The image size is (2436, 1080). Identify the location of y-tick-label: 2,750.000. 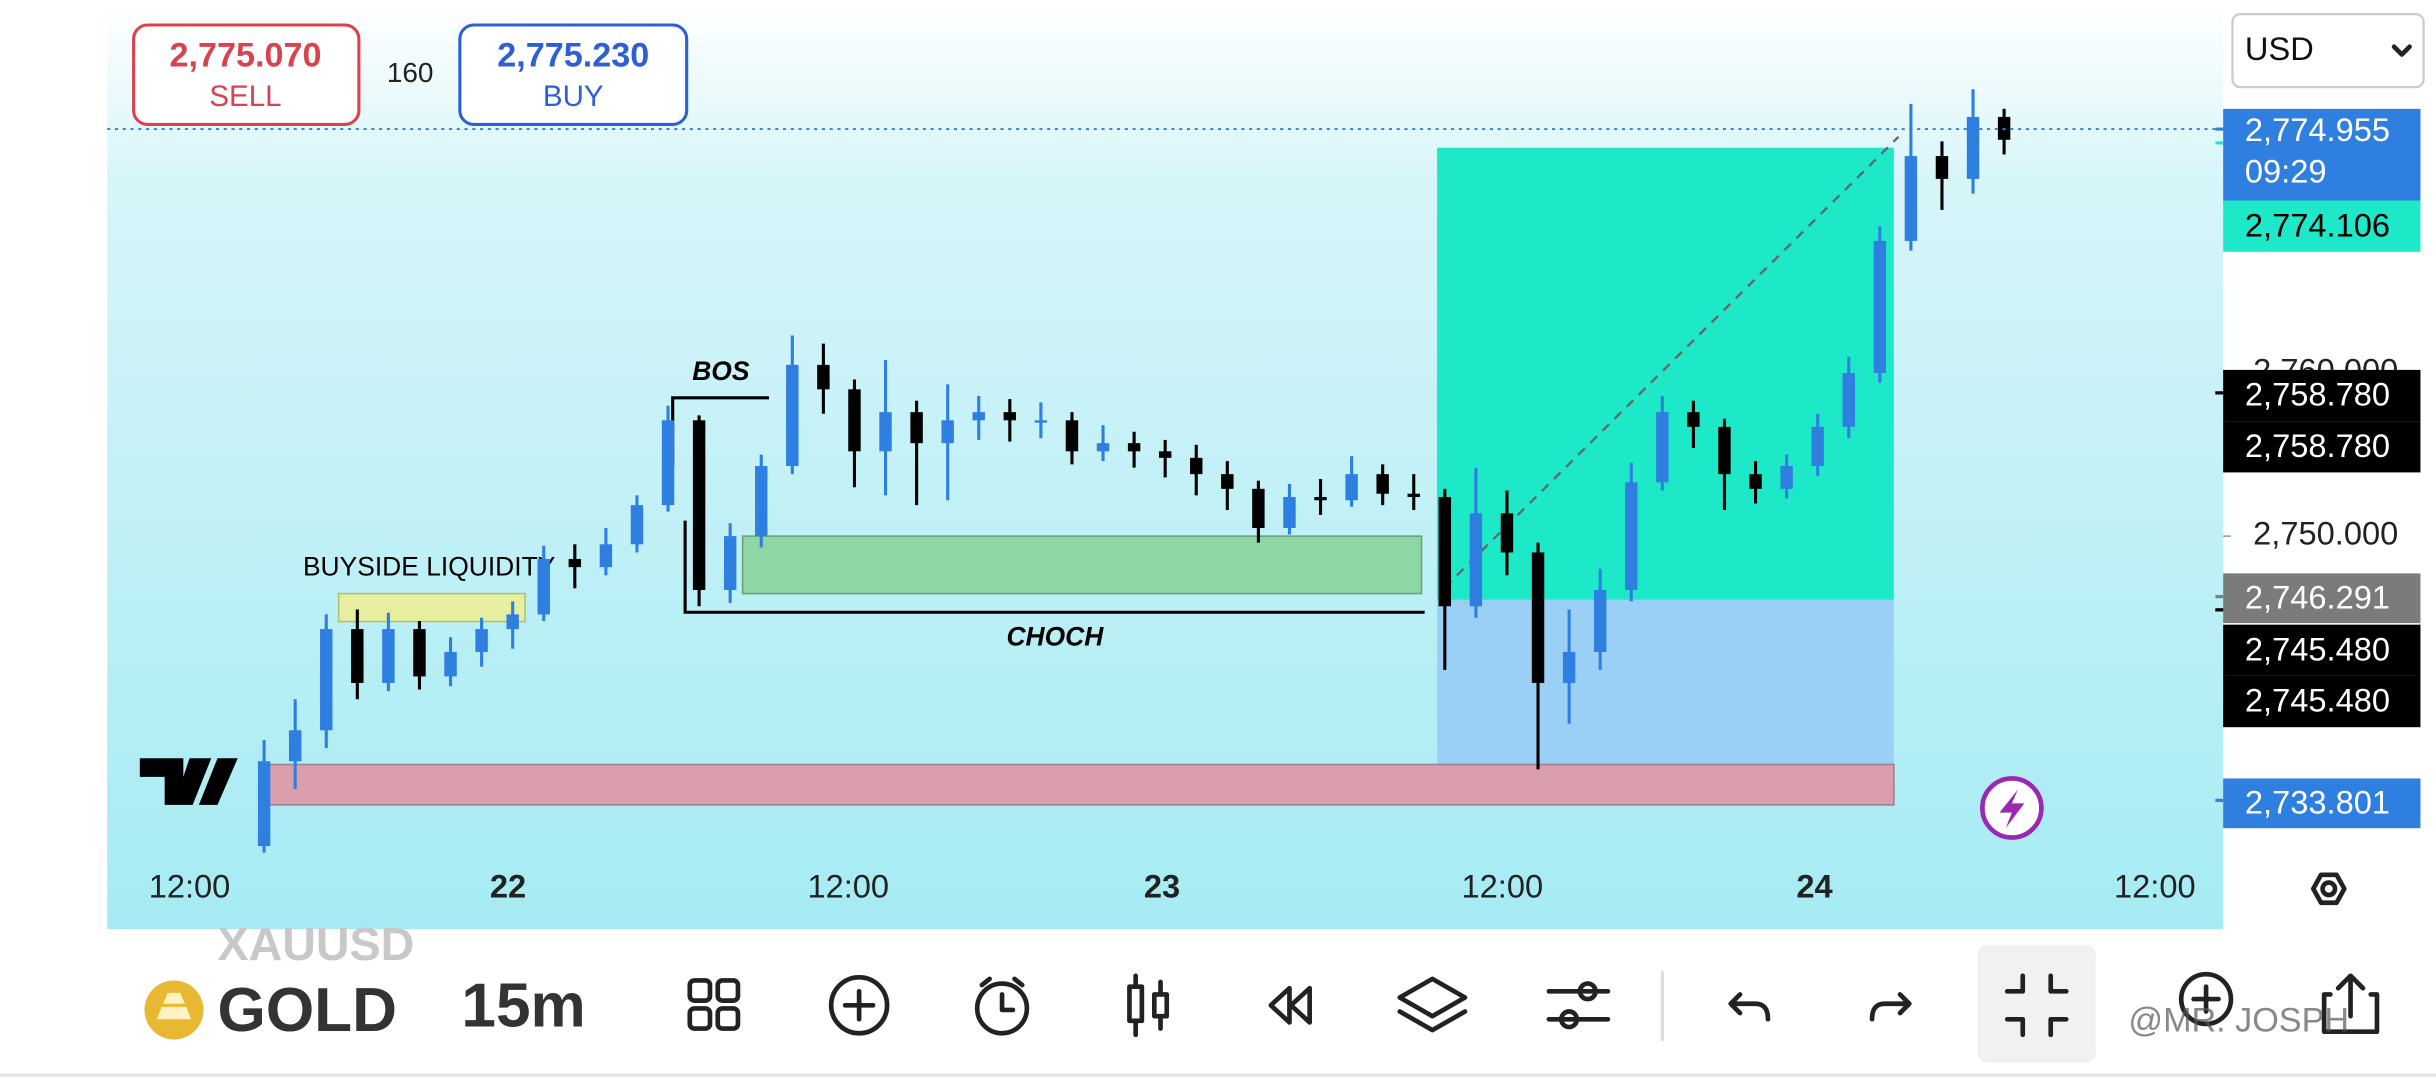
(2325, 533).